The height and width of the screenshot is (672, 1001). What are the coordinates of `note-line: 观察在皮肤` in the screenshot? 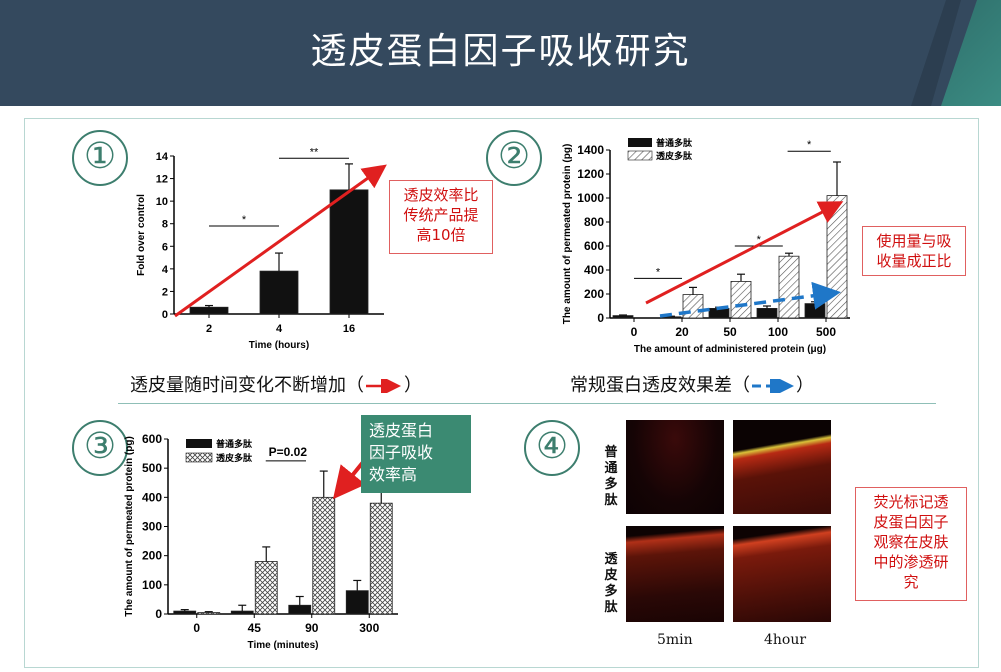 It's located at (911, 542).